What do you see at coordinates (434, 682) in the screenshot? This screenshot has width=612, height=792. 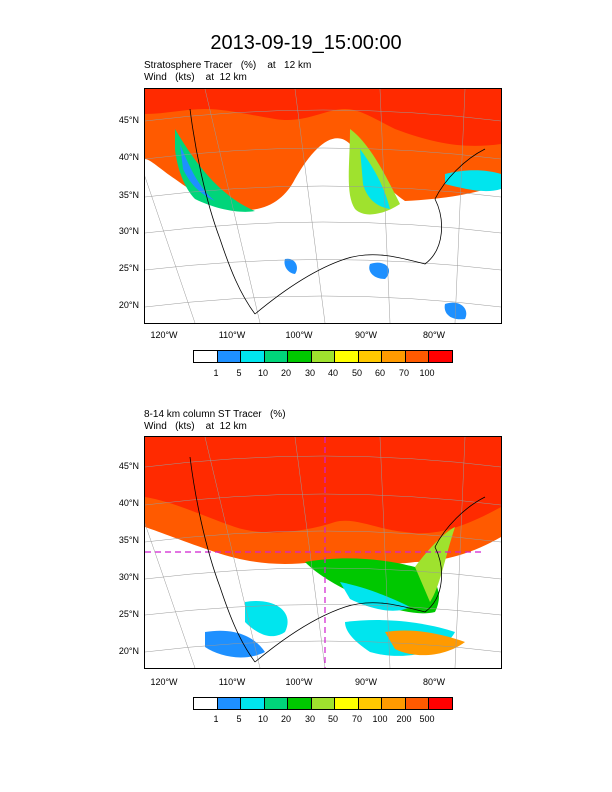 I see `panel2-lon-80: 80°W` at bounding box center [434, 682].